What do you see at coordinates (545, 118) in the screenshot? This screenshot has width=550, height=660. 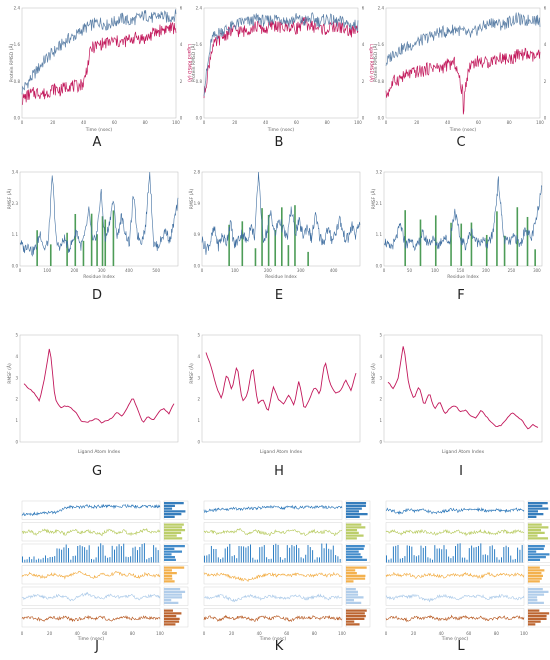 I see `y2-tick-label: 0` at bounding box center [545, 118].